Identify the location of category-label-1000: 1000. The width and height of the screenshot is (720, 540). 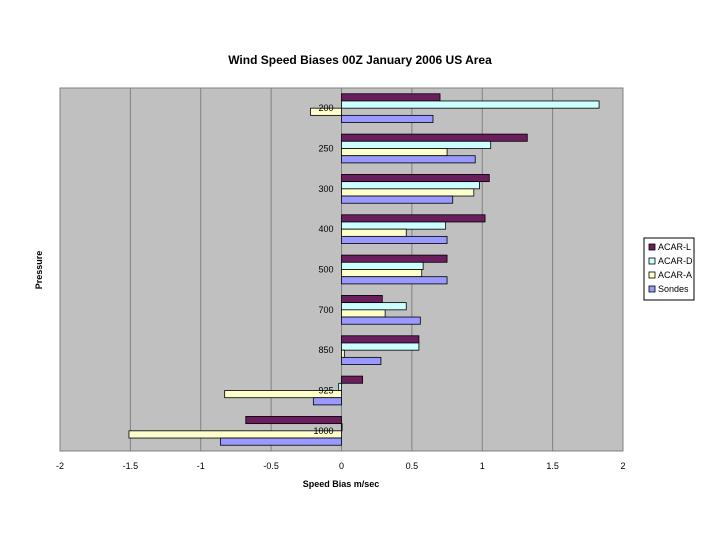
(323, 431).